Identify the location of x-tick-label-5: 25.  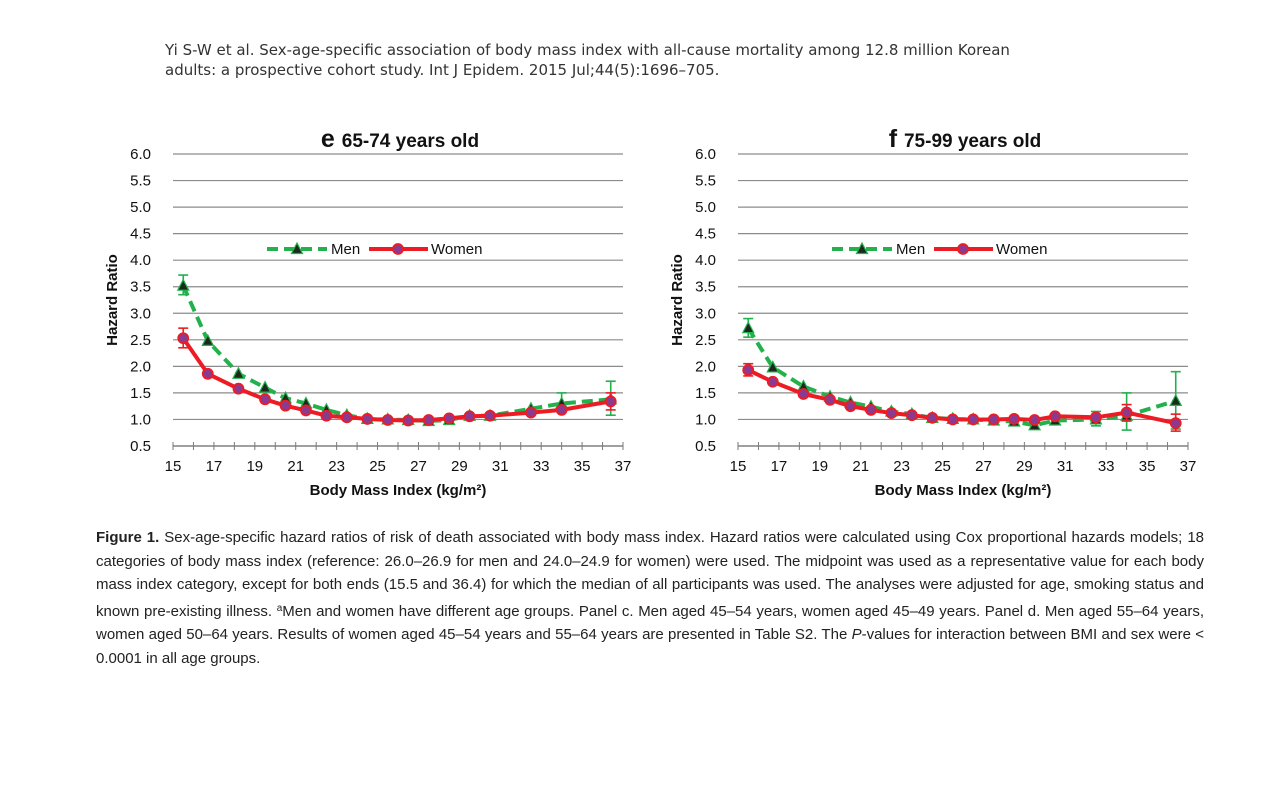
(942, 466).